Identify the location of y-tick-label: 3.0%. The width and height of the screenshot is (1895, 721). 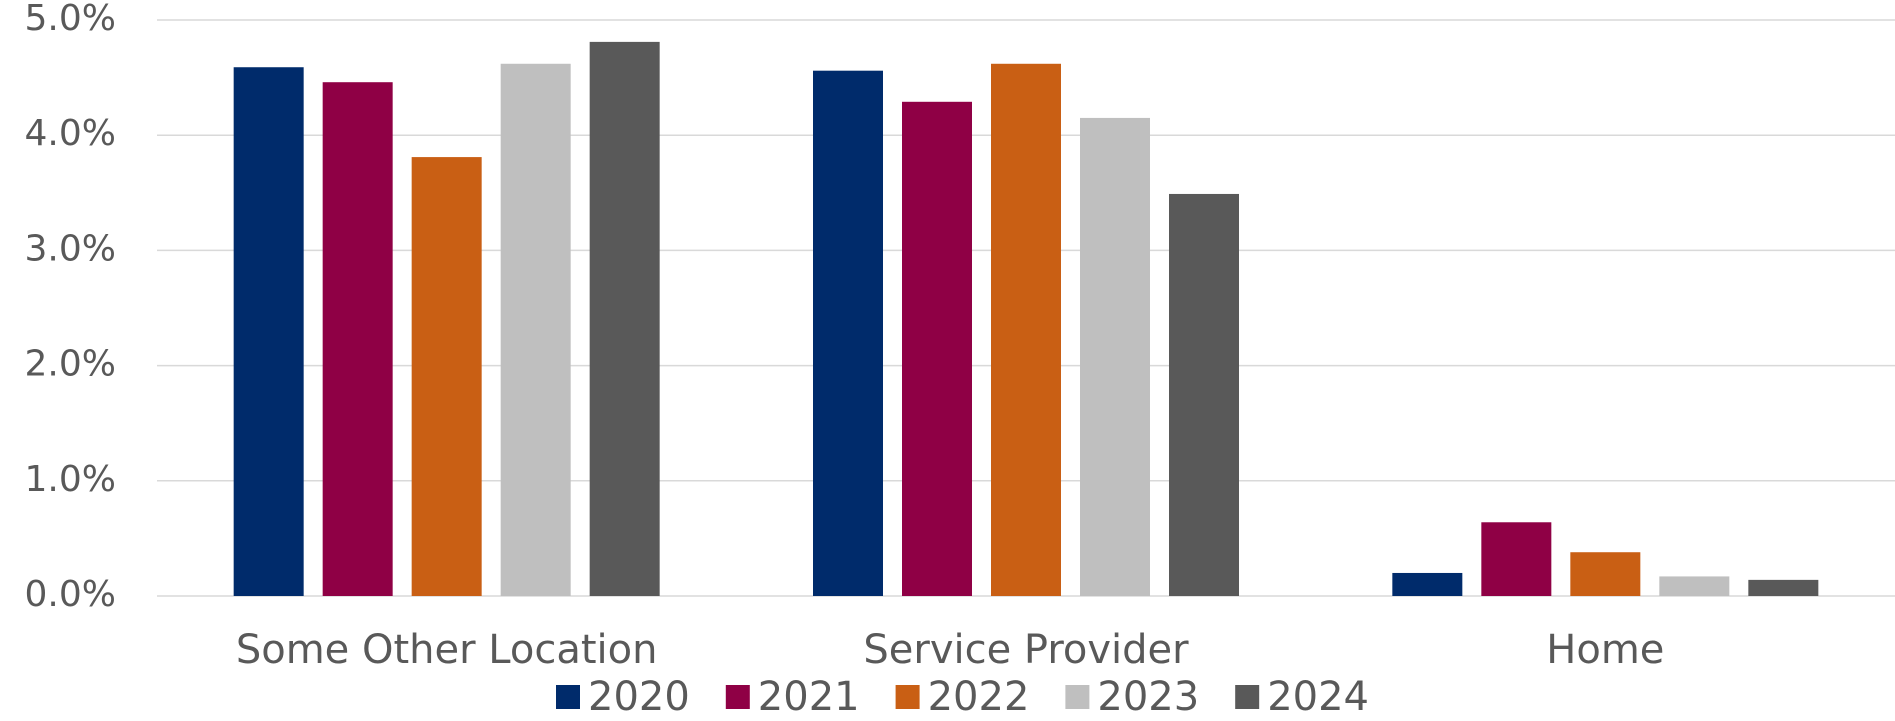
(70, 248).